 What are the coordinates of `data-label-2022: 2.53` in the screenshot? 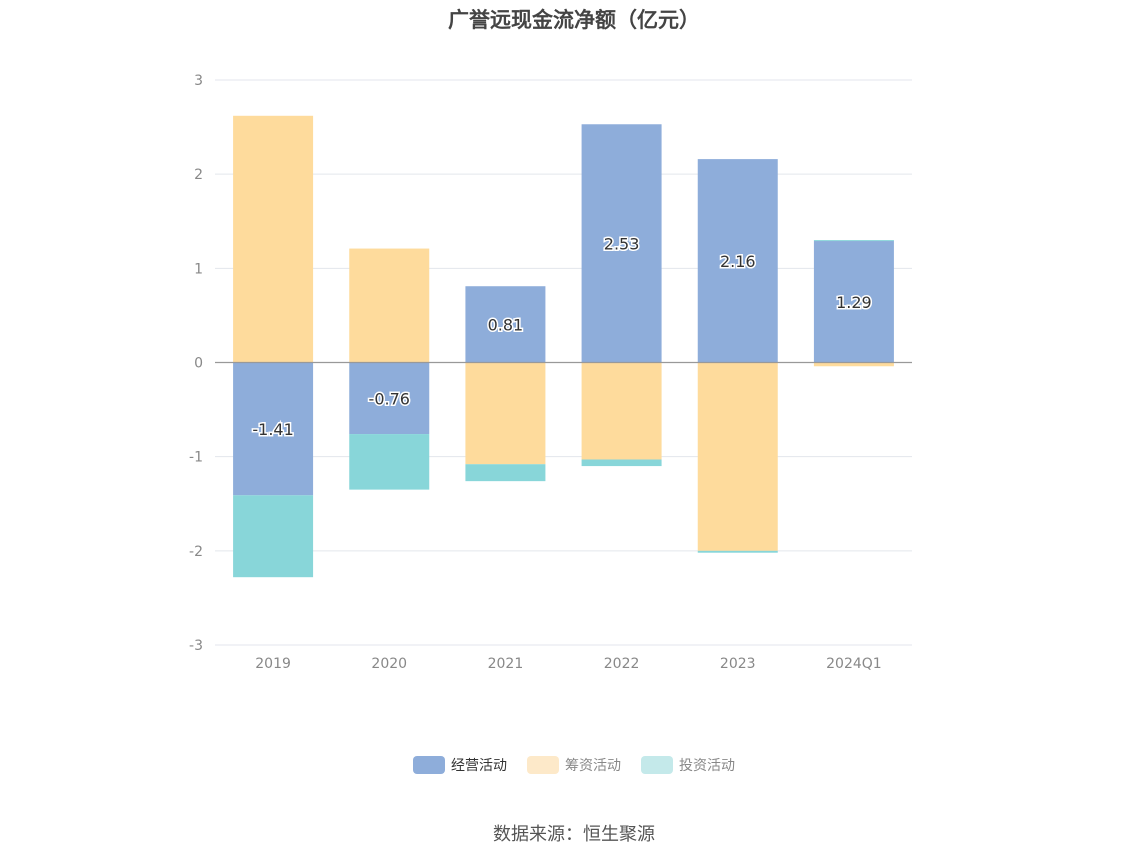 It's located at (622, 243).